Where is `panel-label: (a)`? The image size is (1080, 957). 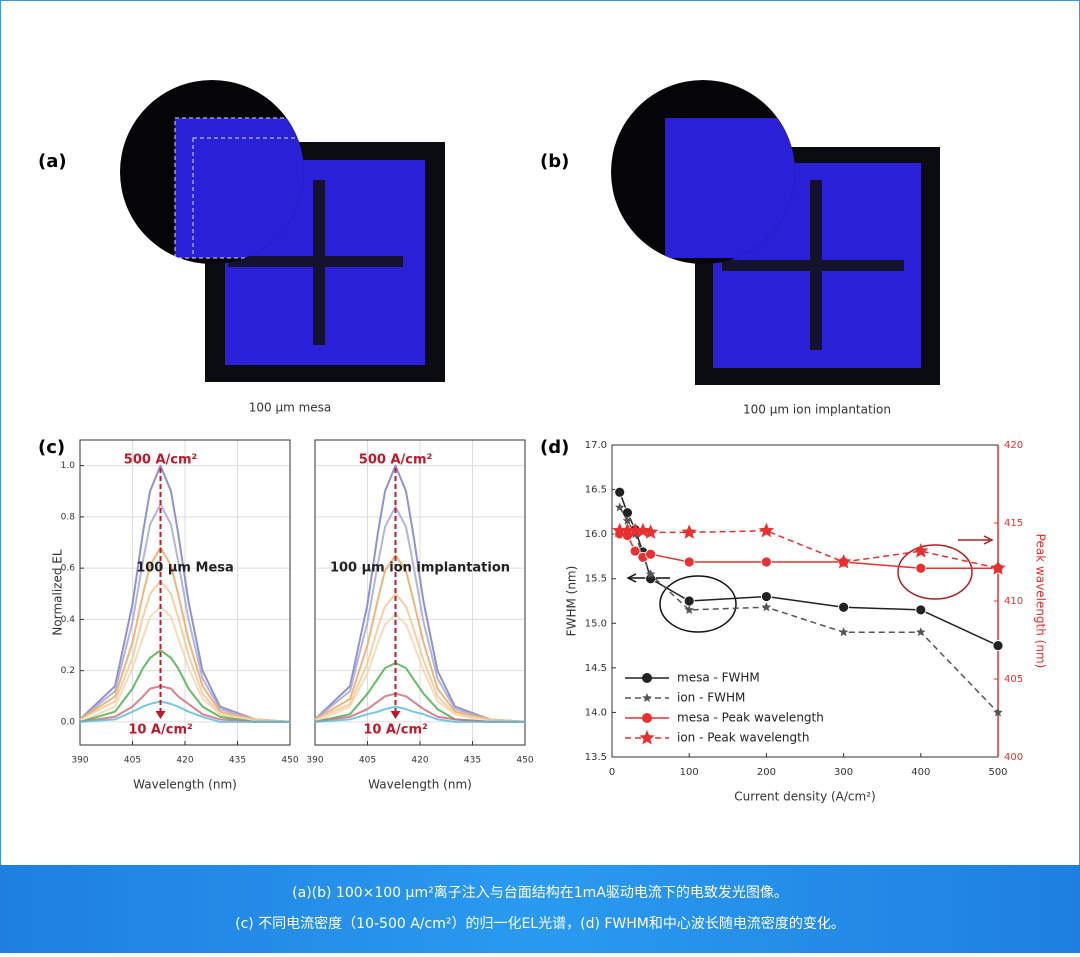
panel-label: (a) is located at coordinates (52, 161).